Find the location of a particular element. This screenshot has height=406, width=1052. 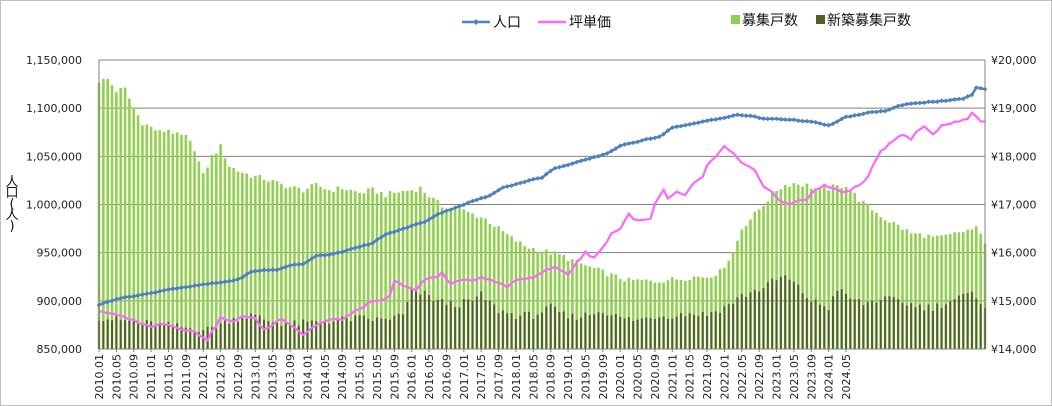

x-tick-label: 2011.05 is located at coordinates (168, 377).